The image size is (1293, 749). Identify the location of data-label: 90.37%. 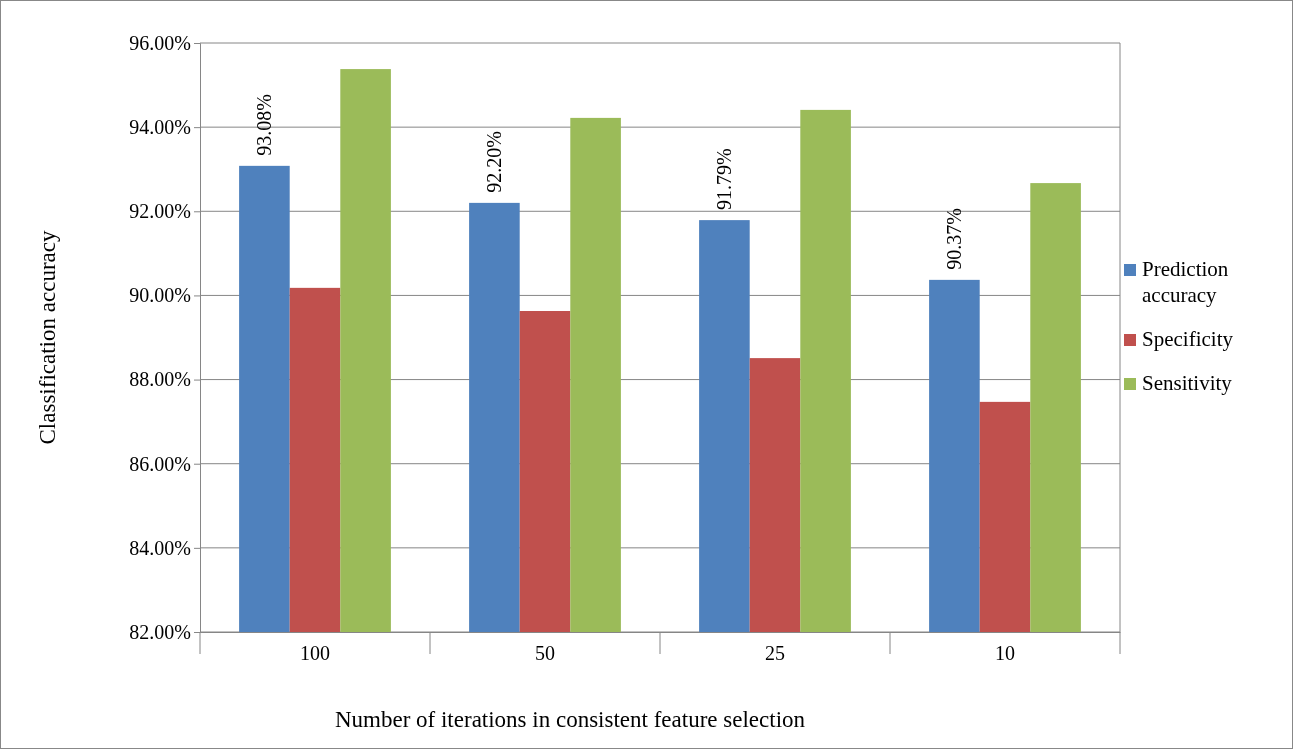
(954, 239).